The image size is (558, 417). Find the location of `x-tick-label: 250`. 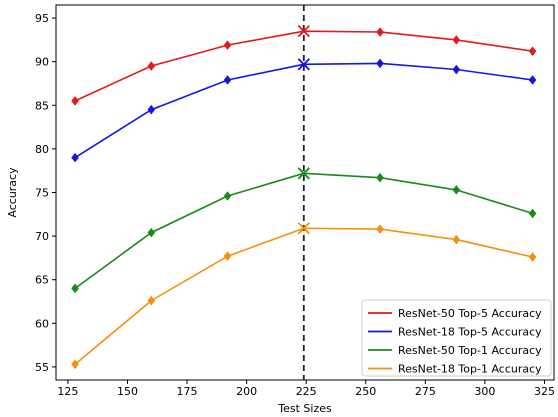

x-tick-label: 250 is located at coordinates (365, 391).